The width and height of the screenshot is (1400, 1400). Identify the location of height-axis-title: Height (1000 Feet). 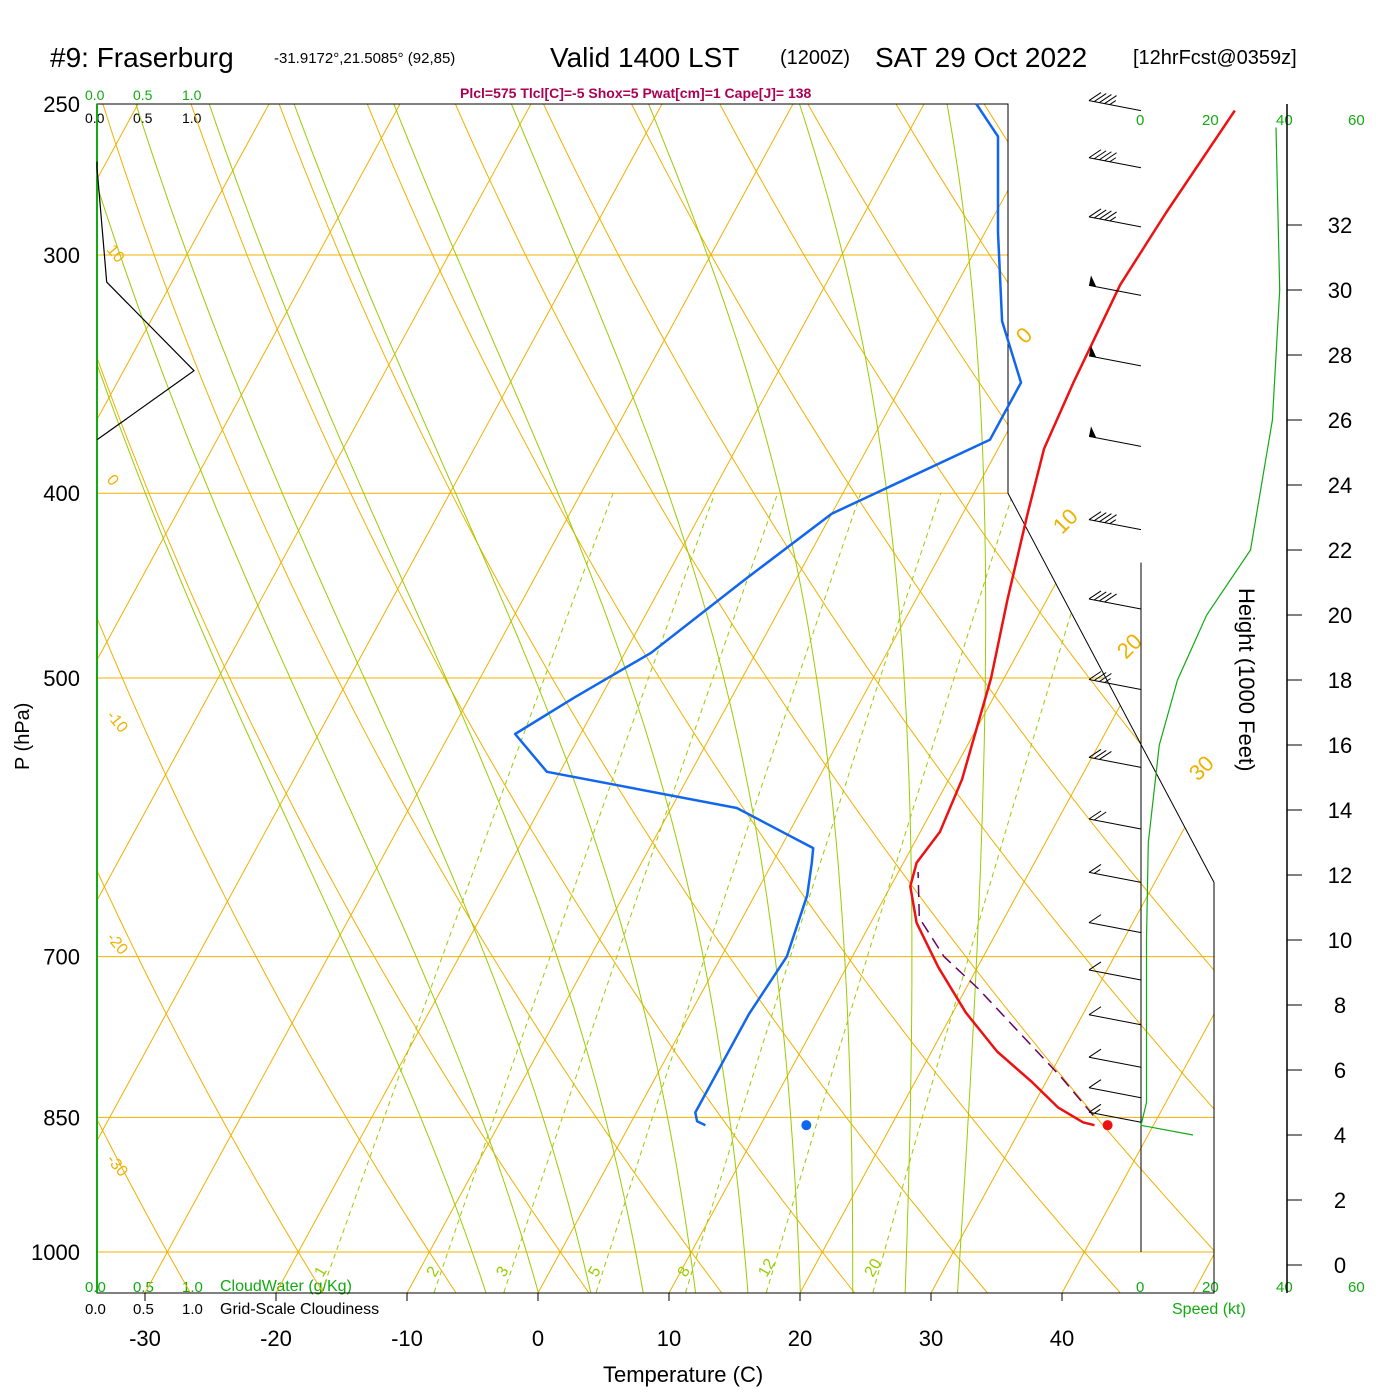
(1246, 679).